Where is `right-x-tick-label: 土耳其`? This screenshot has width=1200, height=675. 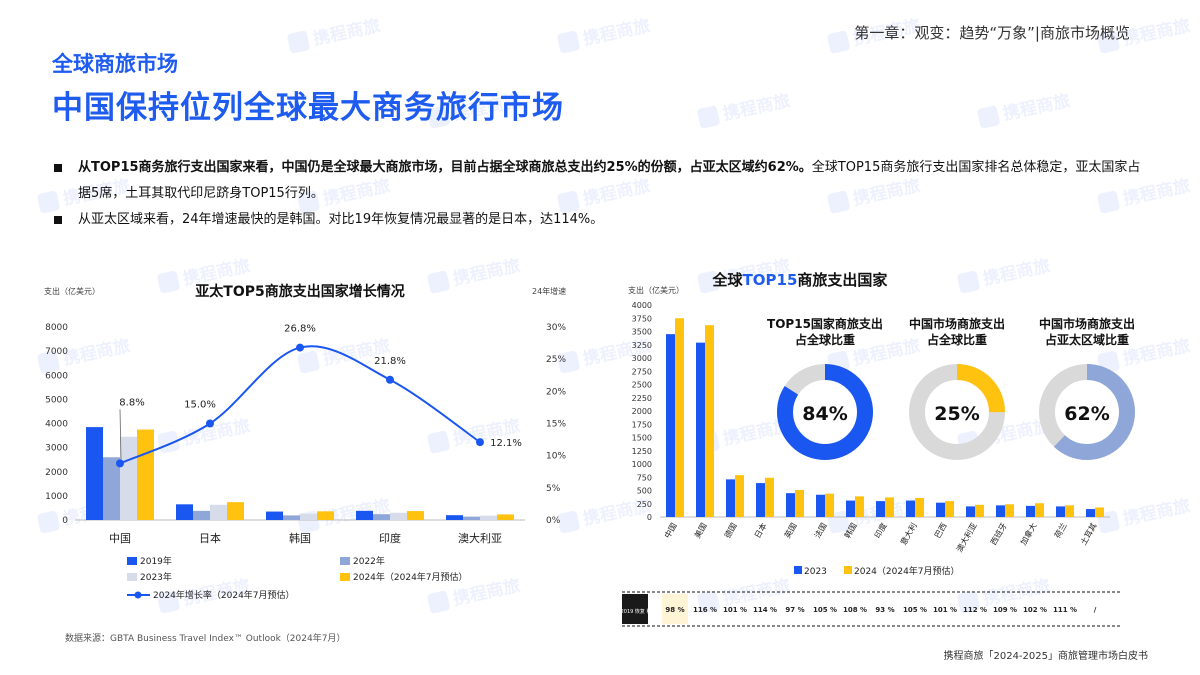
right-x-tick-label: 土耳其 is located at coordinates (1088, 534).